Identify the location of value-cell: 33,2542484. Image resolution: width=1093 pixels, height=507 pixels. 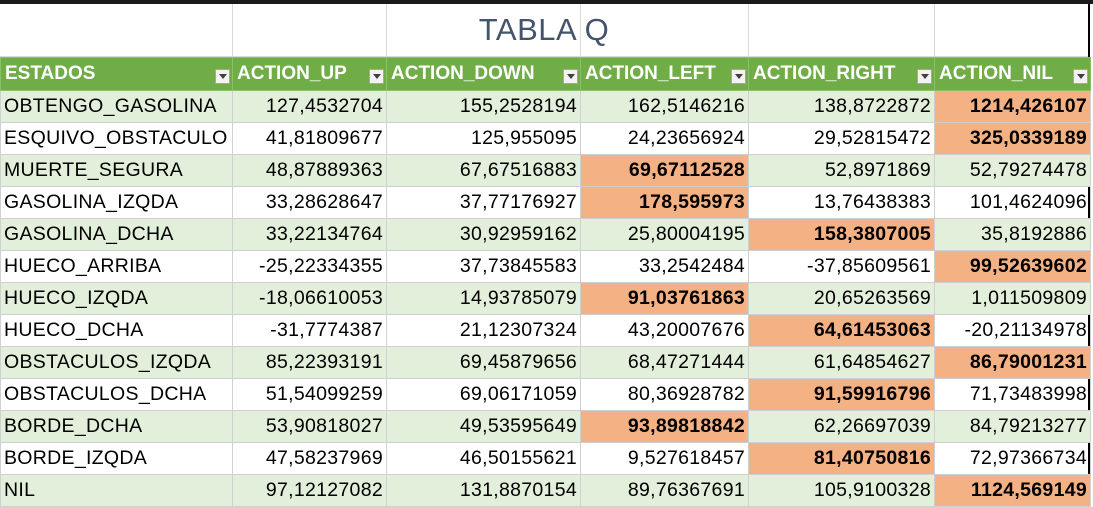
(664, 266).